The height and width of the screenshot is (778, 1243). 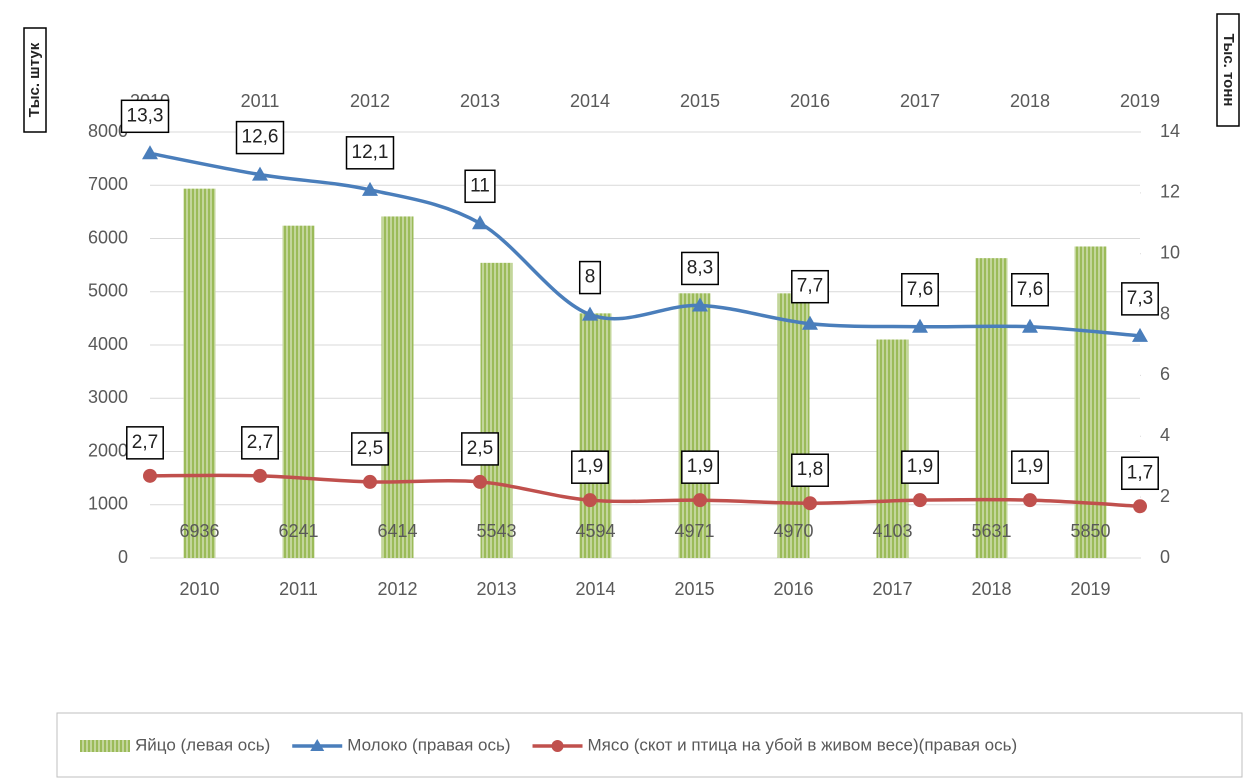 I want to click on data-label: 11, so click(x=480, y=185).